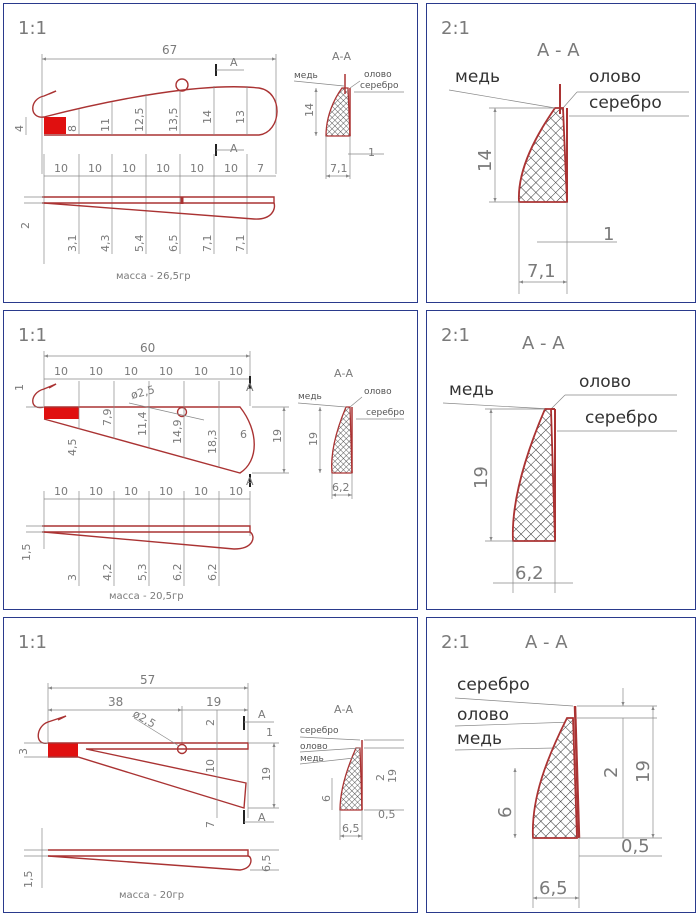 Image resolution: width=698 pixels, height=916 pixels. What do you see at coordinates (169, 50) in the screenshot?
I see `length-dim: 67` at bounding box center [169, 50].